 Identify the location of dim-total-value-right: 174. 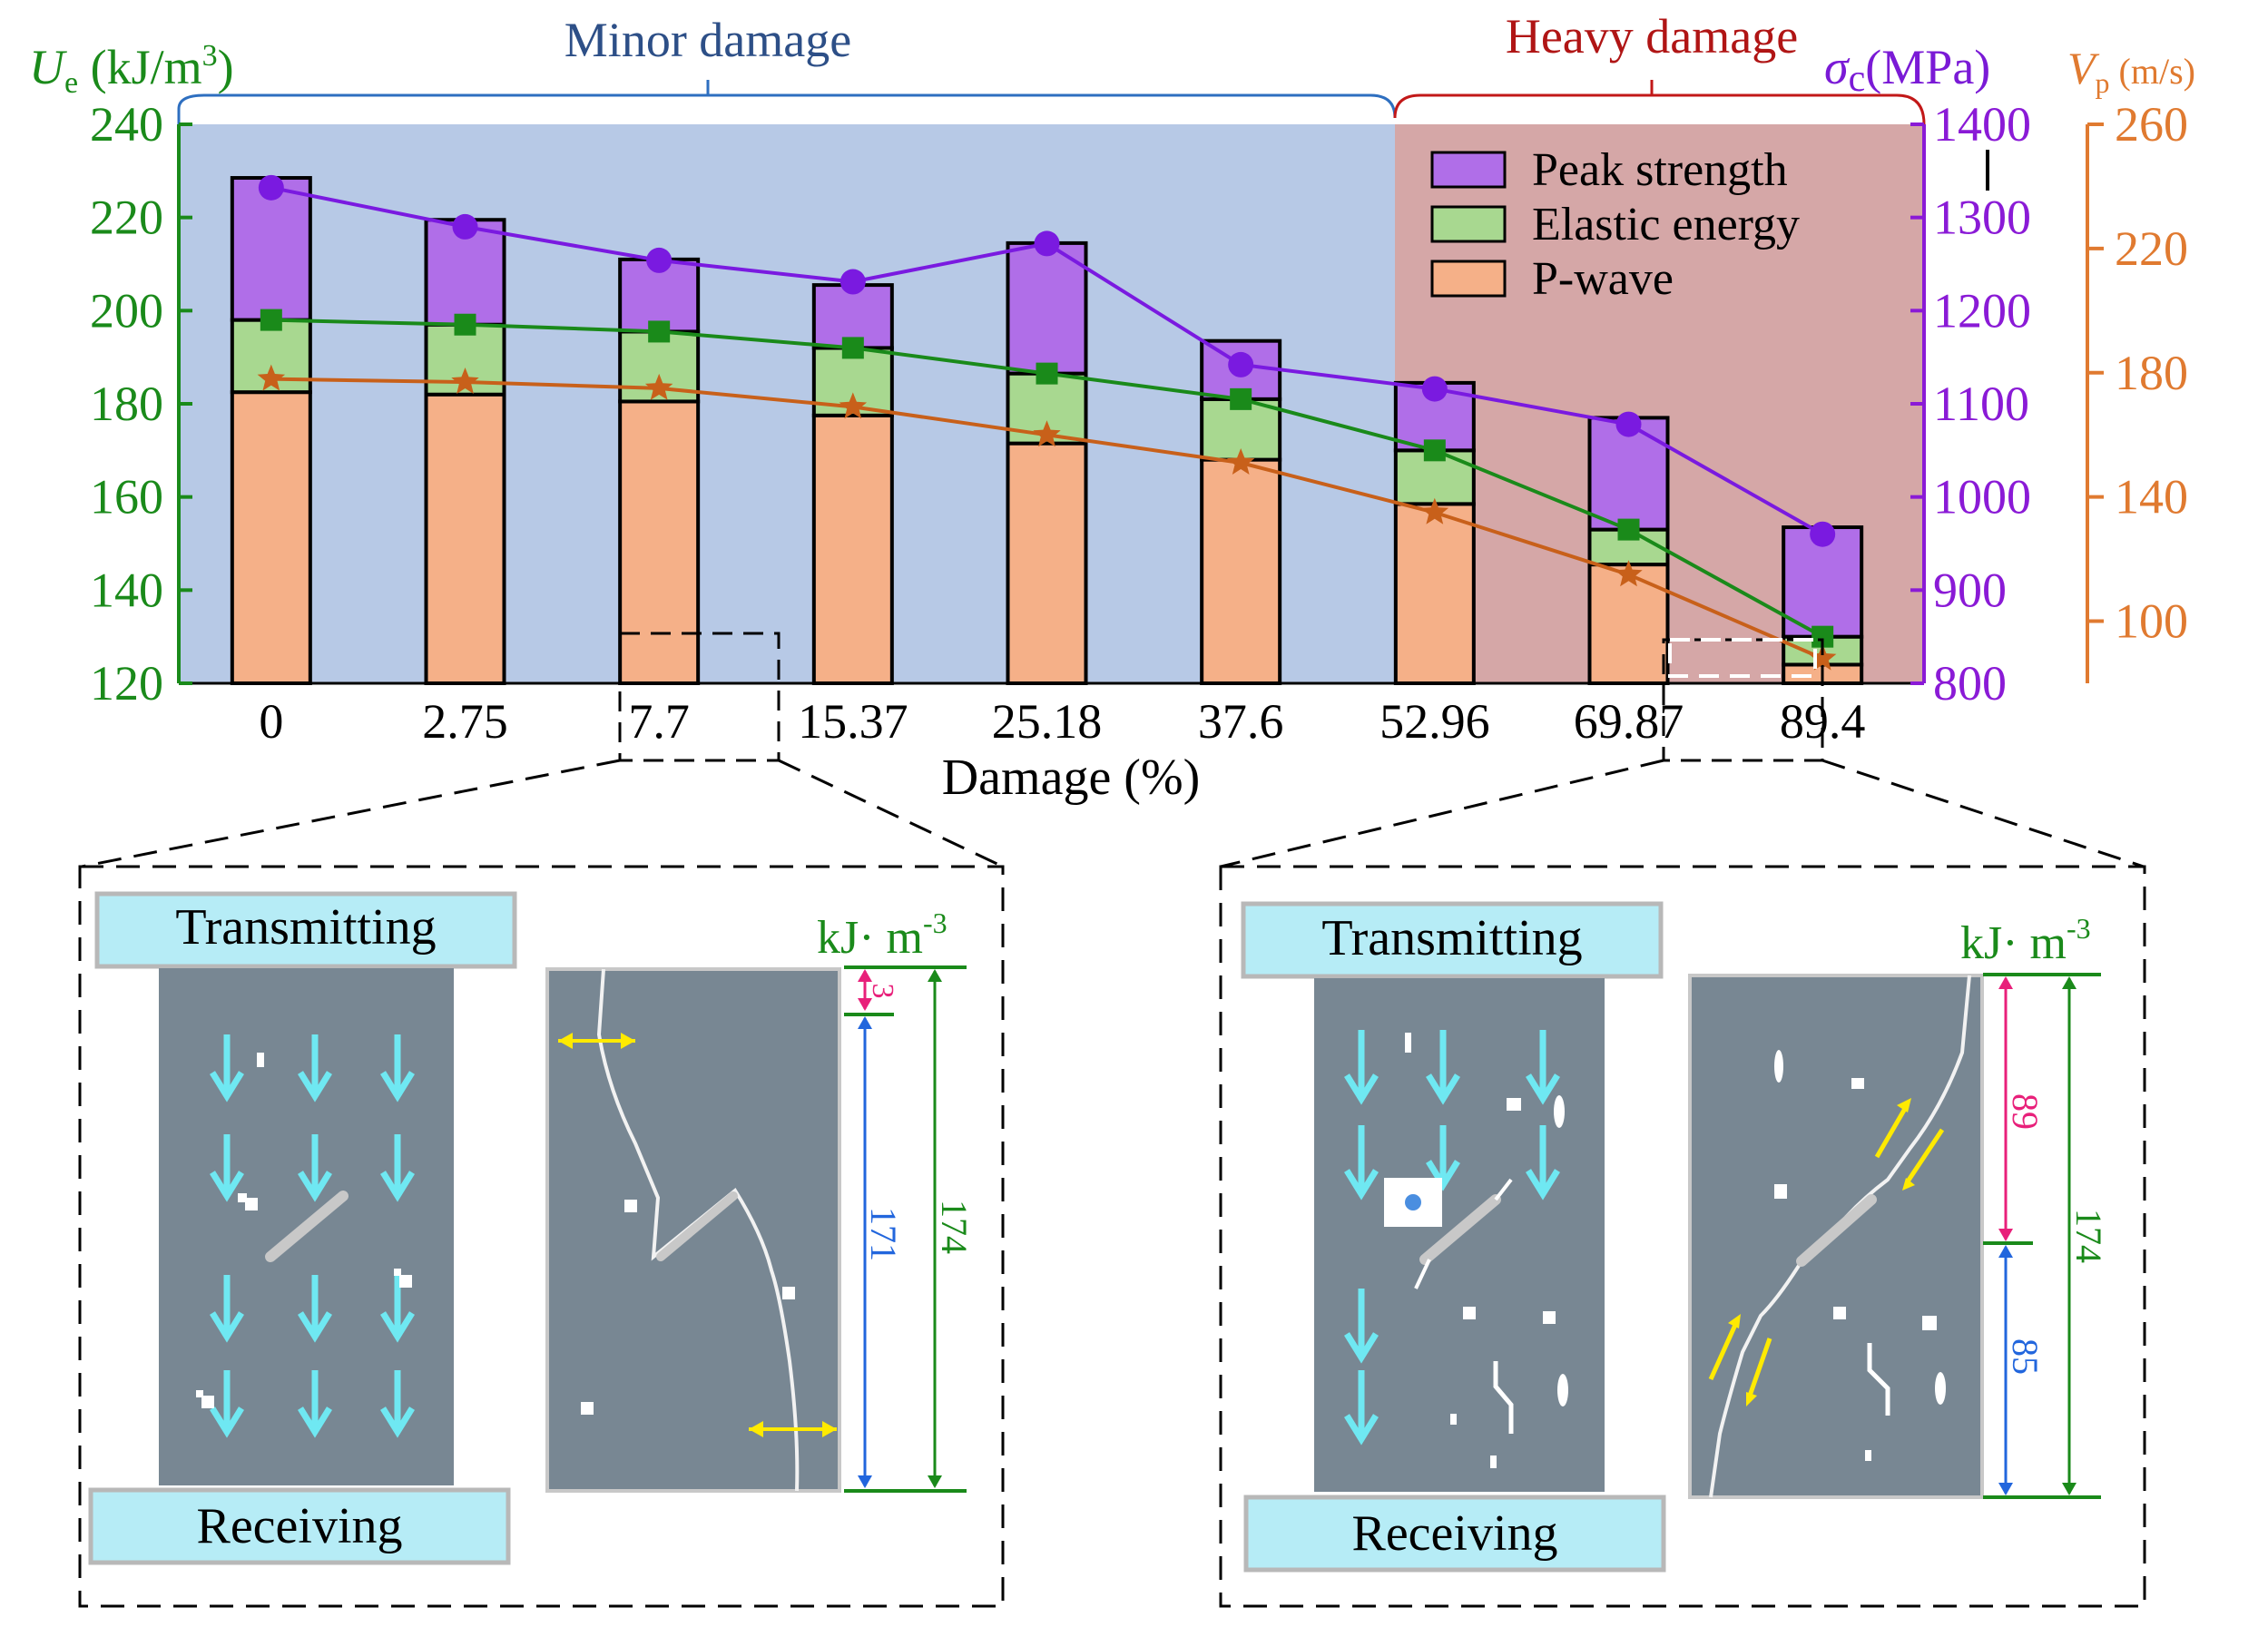
(2088, 1236).